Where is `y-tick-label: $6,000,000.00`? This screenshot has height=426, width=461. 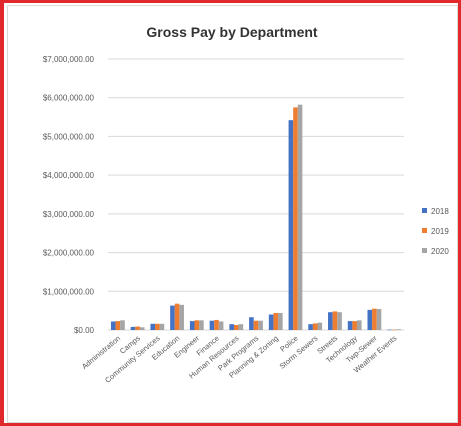 y-tick-label: $6,000,000.00 is located at coordinates (69, 98).